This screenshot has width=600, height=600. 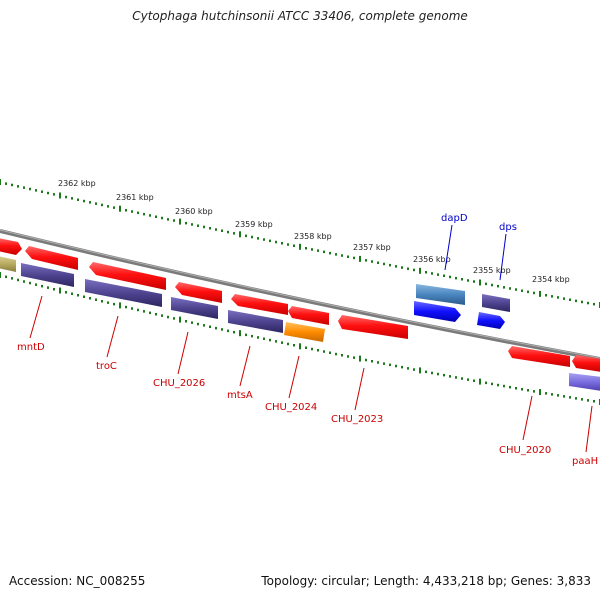 What do you see at coordinates (291, 407) in the screenshot?
I see `gene-label-CHU_2024: CHU_2024` at bounding box center [291, 407].